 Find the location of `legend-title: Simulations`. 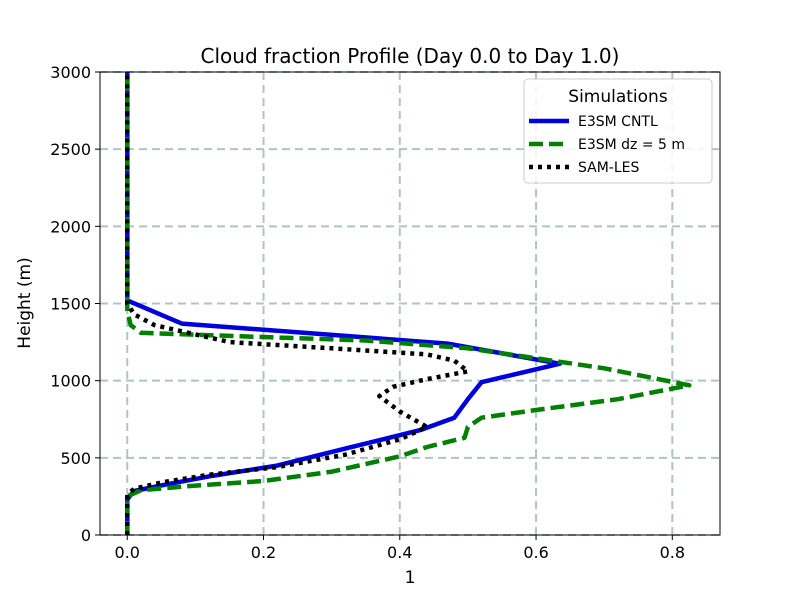

legend-title: Simulations is located at coordinates (618, 97).